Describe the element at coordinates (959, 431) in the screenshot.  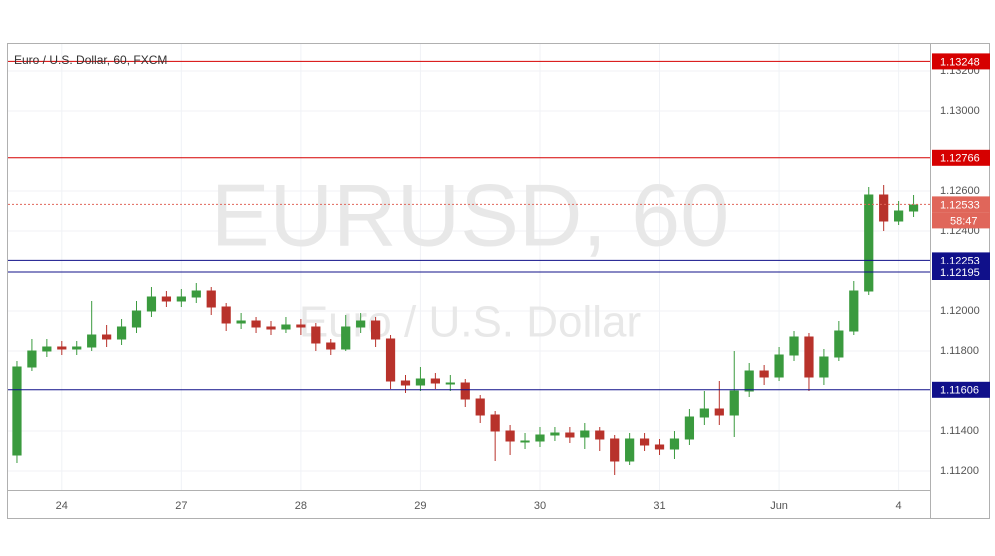
I see `y-tick-label: 1.11400` at that location.